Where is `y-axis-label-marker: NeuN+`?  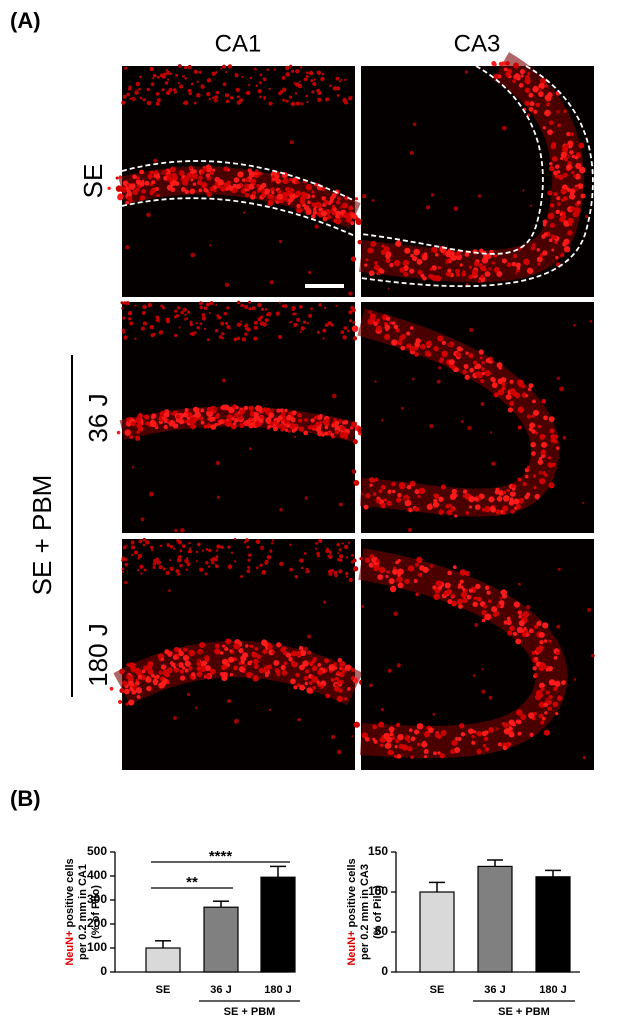 y-axis-label-marker: NeuN+ is located at coordinates (70, 948).